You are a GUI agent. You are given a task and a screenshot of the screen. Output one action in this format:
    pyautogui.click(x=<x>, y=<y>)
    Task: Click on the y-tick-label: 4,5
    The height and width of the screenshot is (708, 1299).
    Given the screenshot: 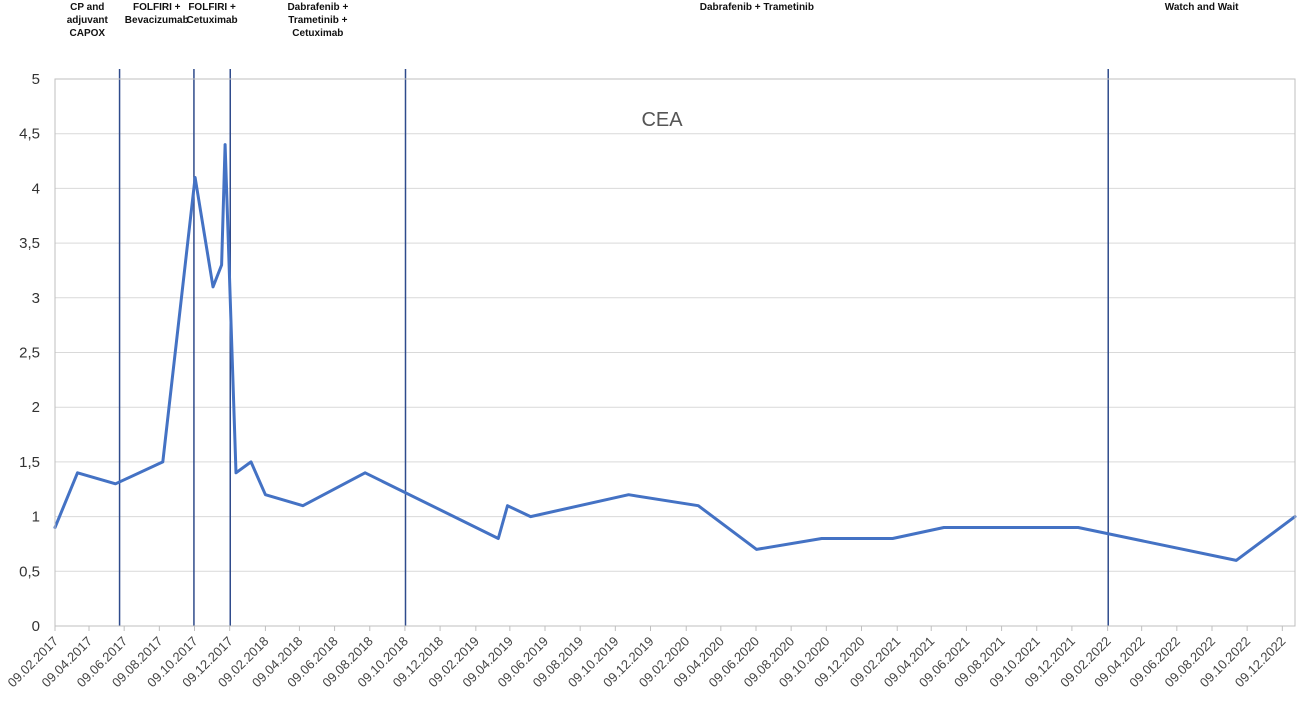 What is the action you would take?
    pyautogui.click(x=29, y=134)
    